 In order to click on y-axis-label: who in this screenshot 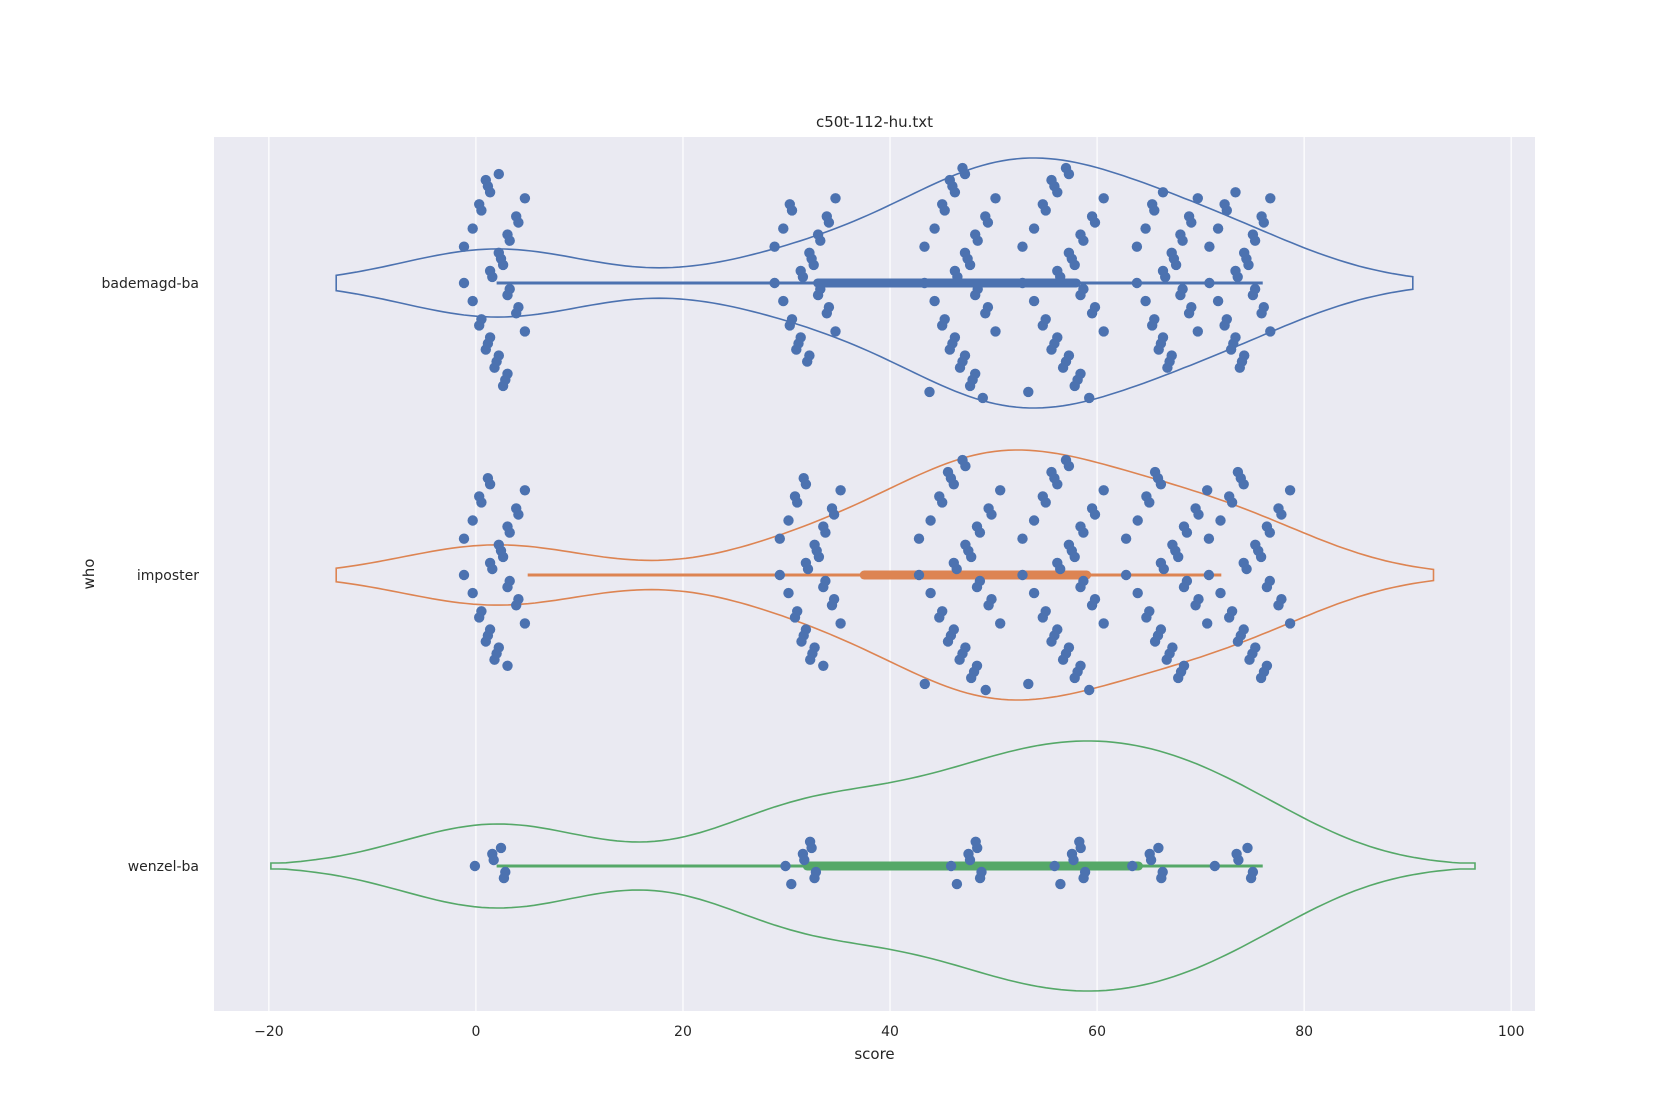, I will do `click(89, 574)`.